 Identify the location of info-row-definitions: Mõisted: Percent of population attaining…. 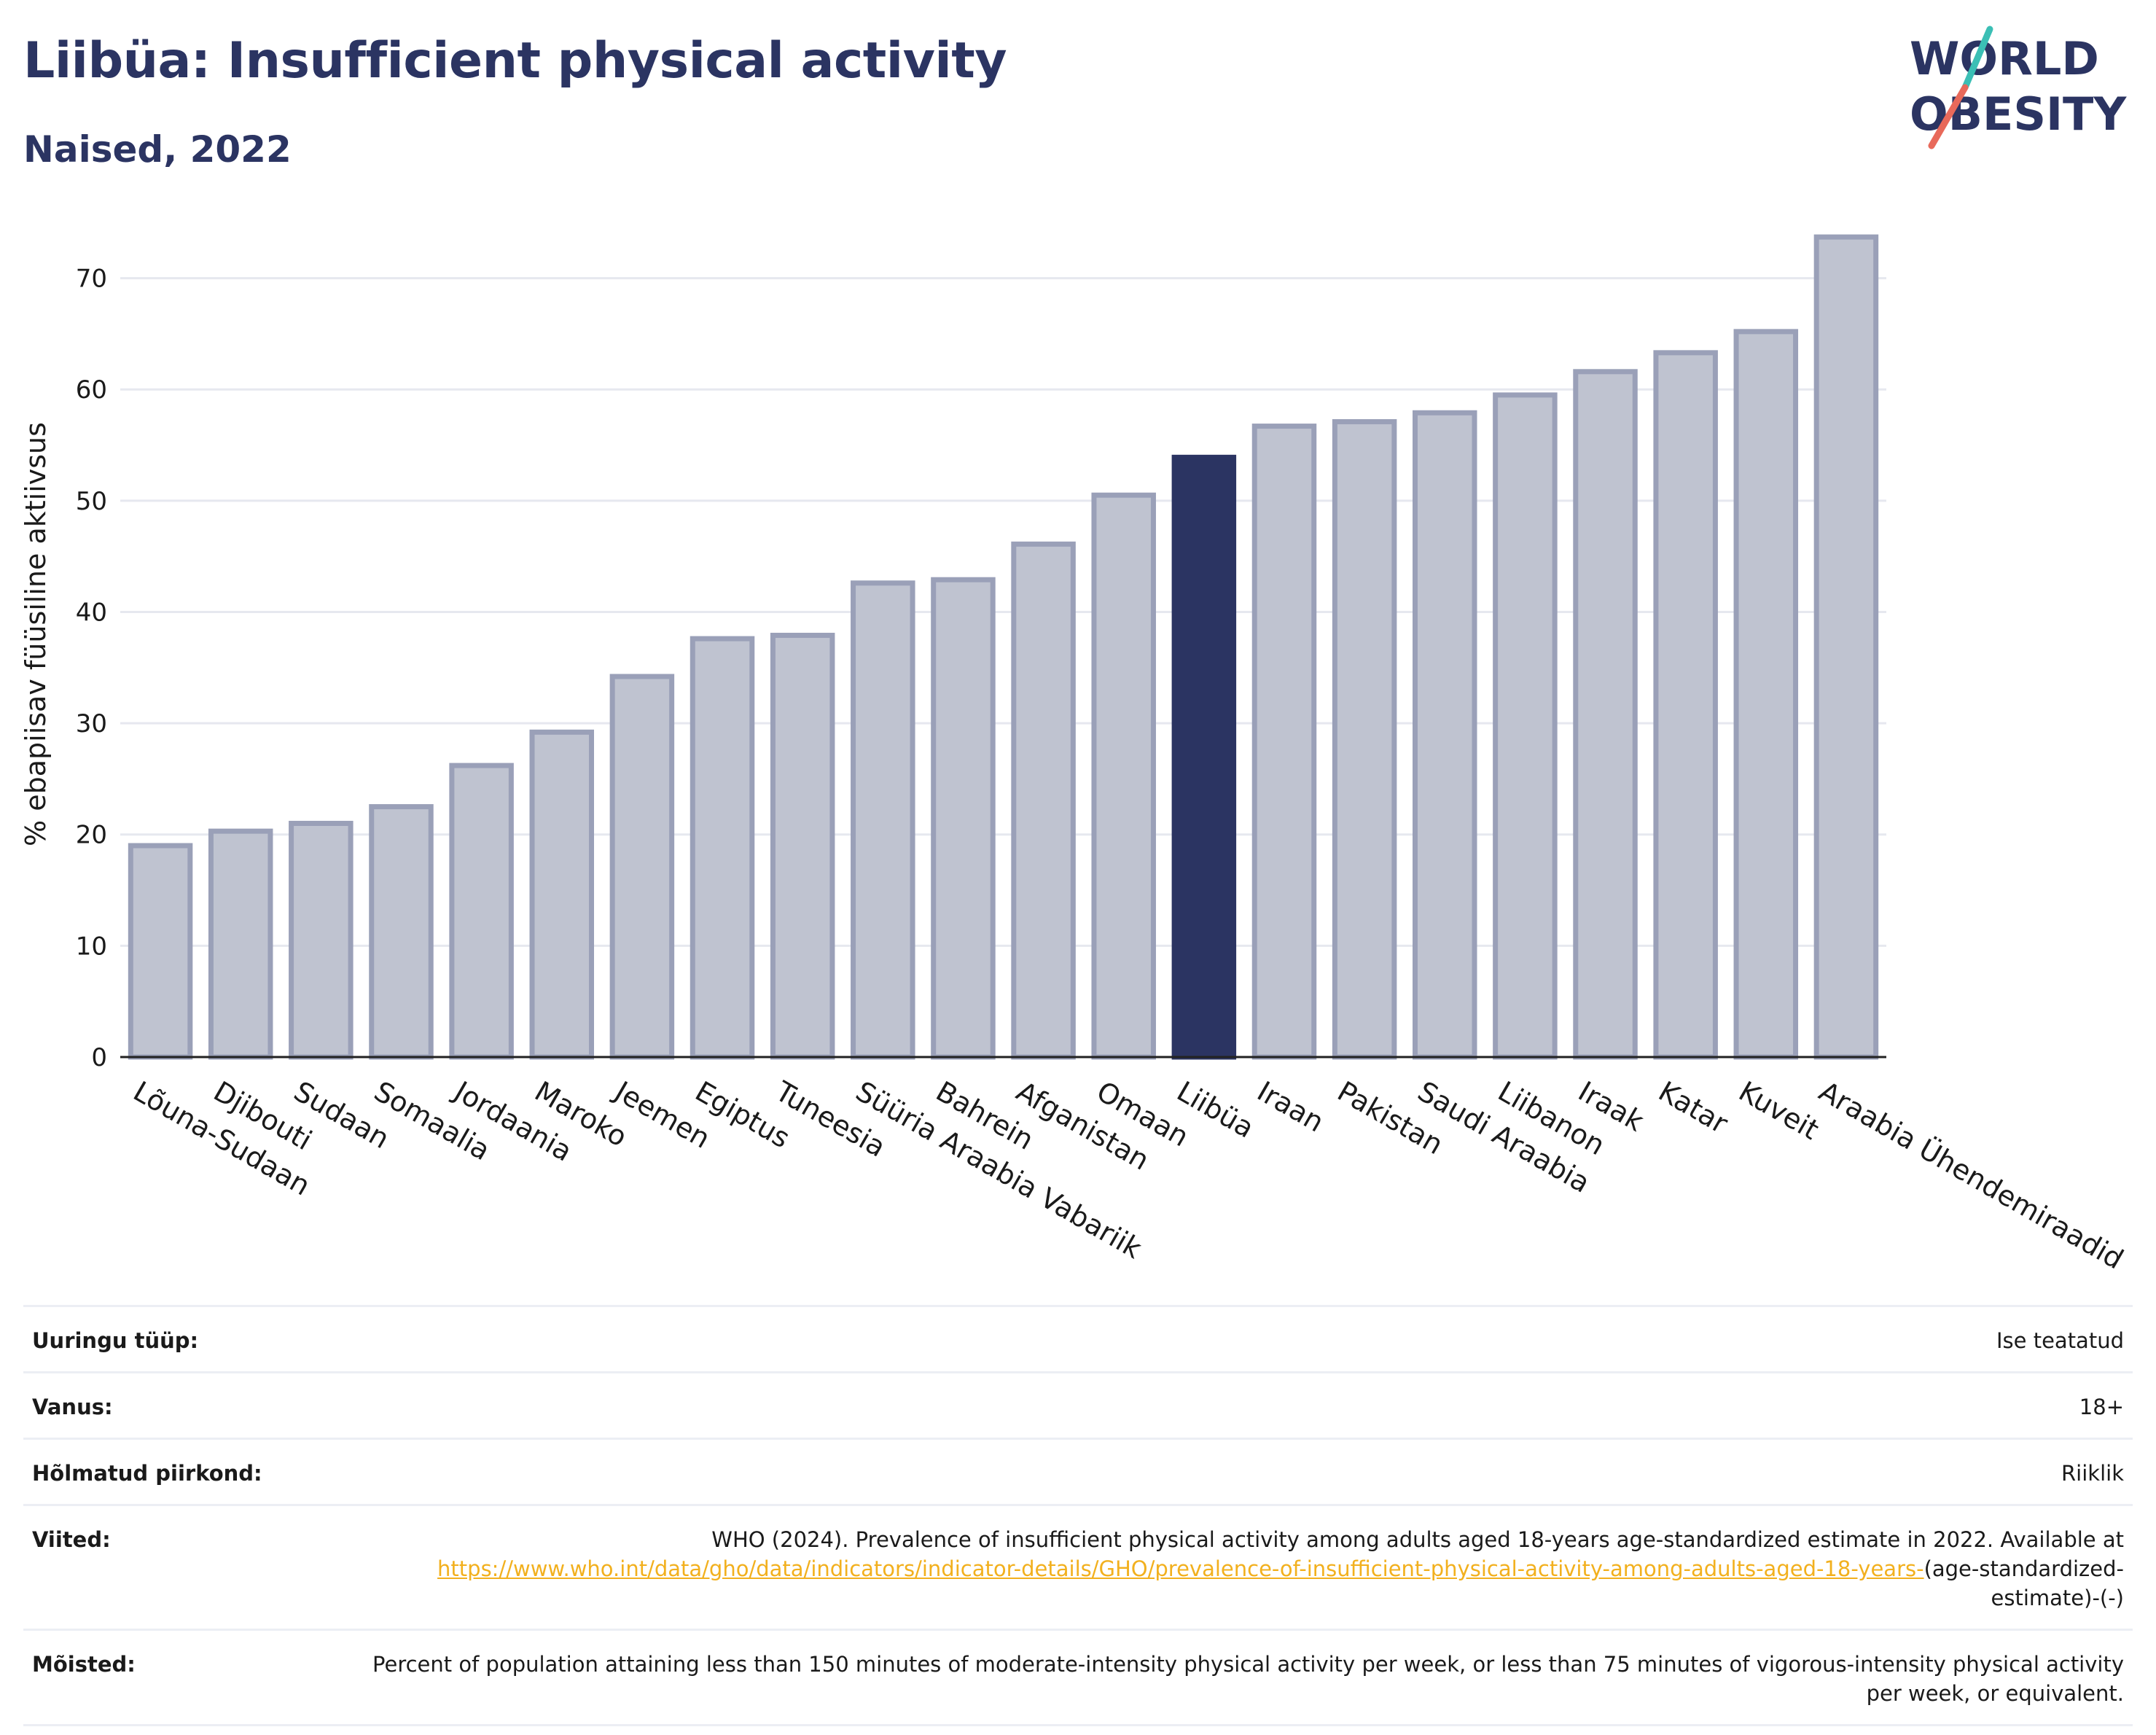
(1078, 1677).